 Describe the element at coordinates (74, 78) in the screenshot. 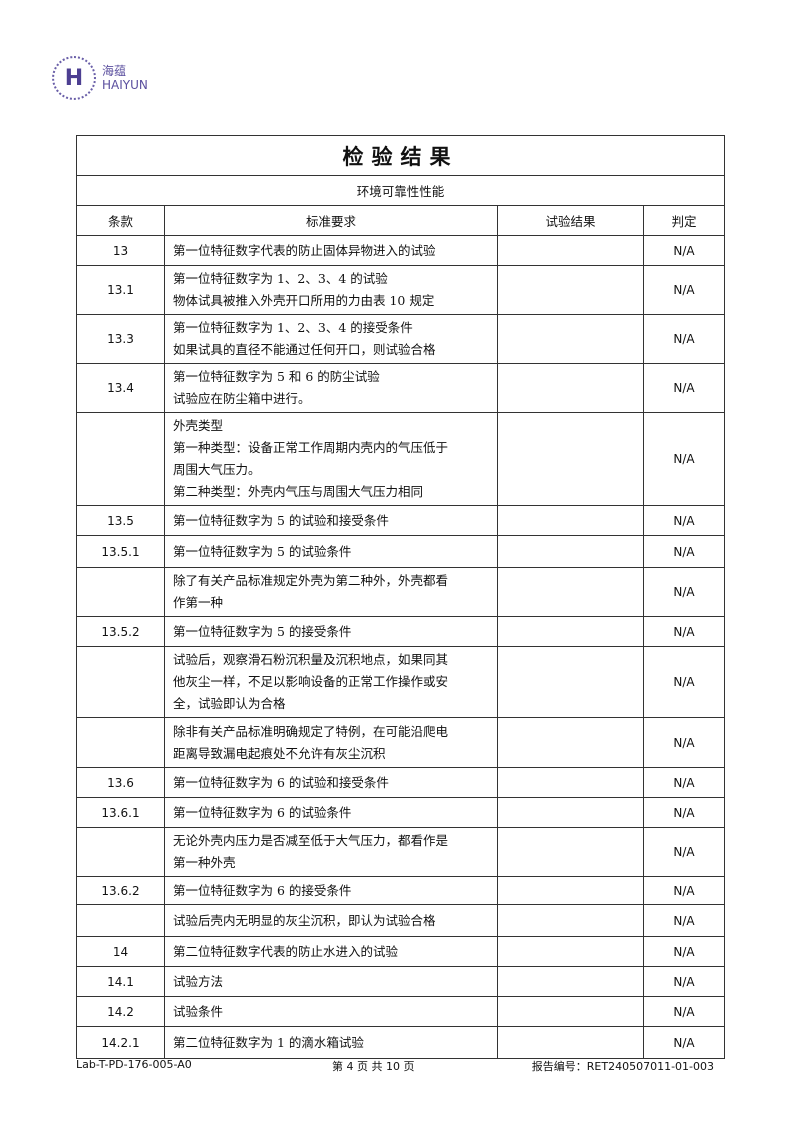

I see `logo-mark-icon: H` at that location.